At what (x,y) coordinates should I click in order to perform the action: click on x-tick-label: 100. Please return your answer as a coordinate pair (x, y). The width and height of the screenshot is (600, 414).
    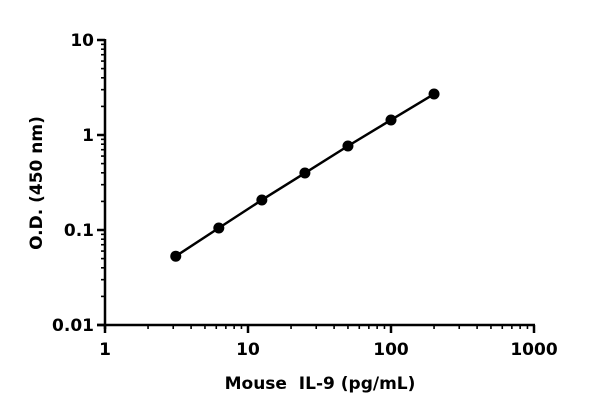
    Looking at the image, I should click on (391, 350).